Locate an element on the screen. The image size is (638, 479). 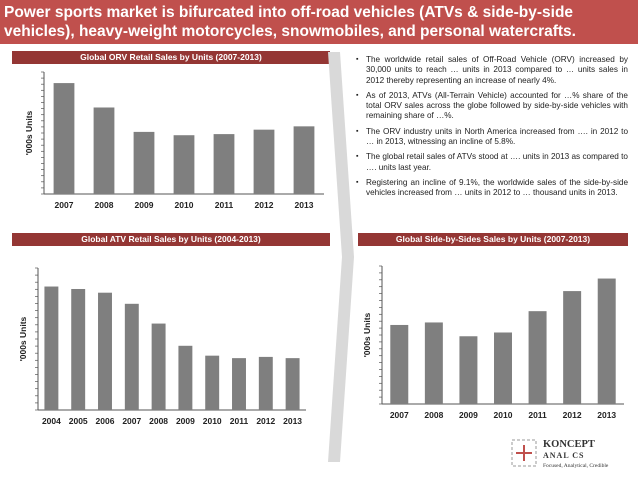
divider-arrow-icon is located at coordinates (341, 257).